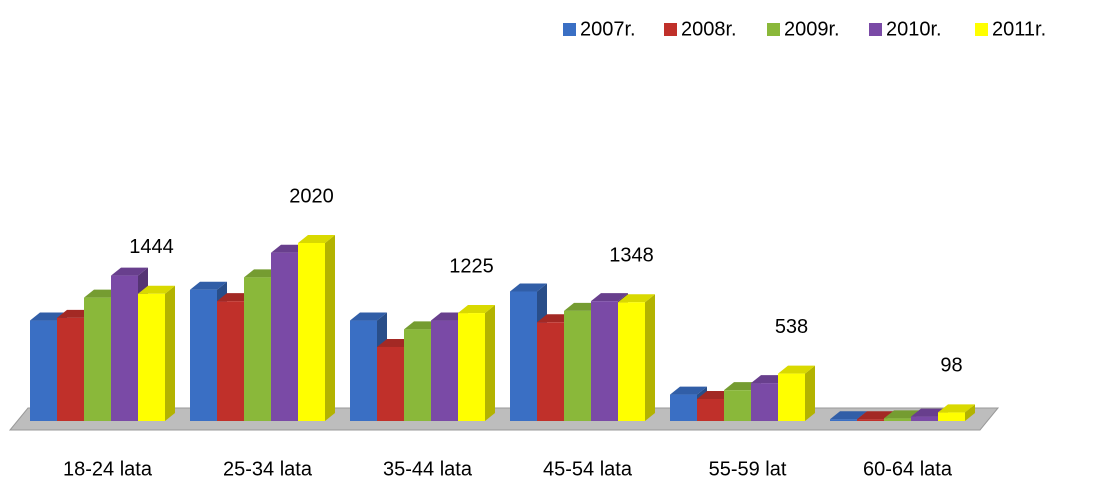 The image size is (1112, 483). Describe the element at coordinates (1019, 29) in the screenshot. I see `legend-label: 2011r.` at that location.